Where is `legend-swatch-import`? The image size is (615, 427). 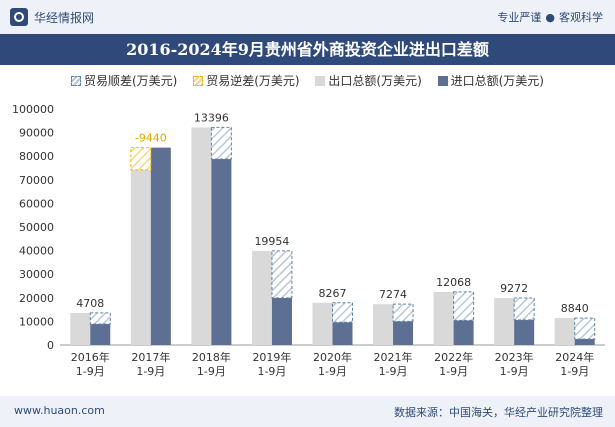 legend-swatch-import is located at coordinates (442, 80).